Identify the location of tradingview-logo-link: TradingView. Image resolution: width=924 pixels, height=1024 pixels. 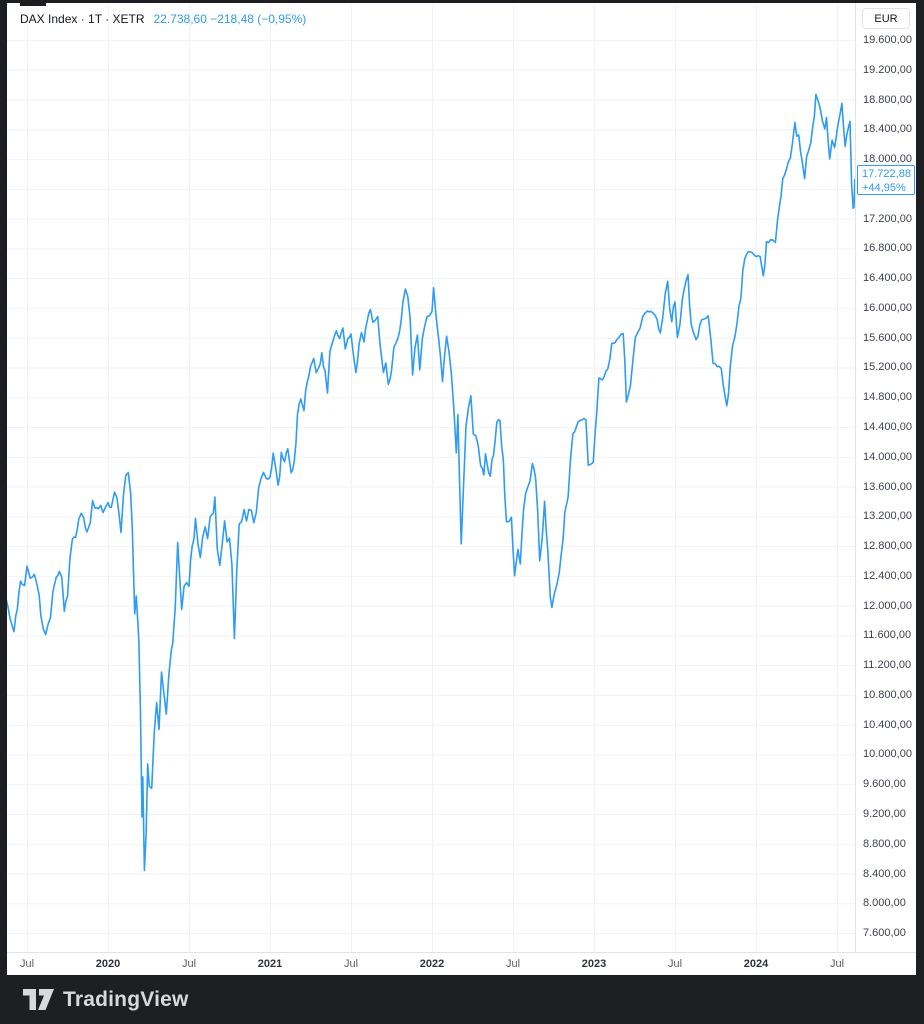
(94, 1000).